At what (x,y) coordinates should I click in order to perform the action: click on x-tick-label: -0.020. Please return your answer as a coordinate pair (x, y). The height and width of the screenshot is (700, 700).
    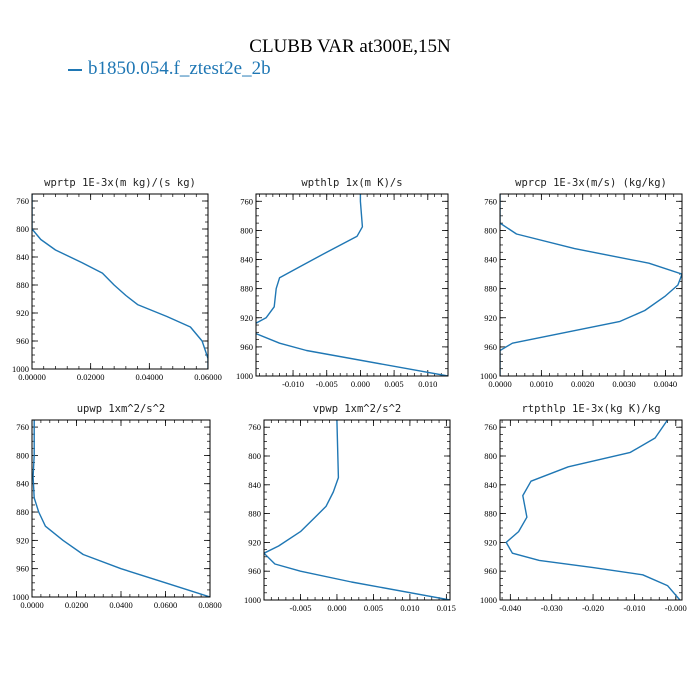
    Looking at the image, I should click on (593, 608).